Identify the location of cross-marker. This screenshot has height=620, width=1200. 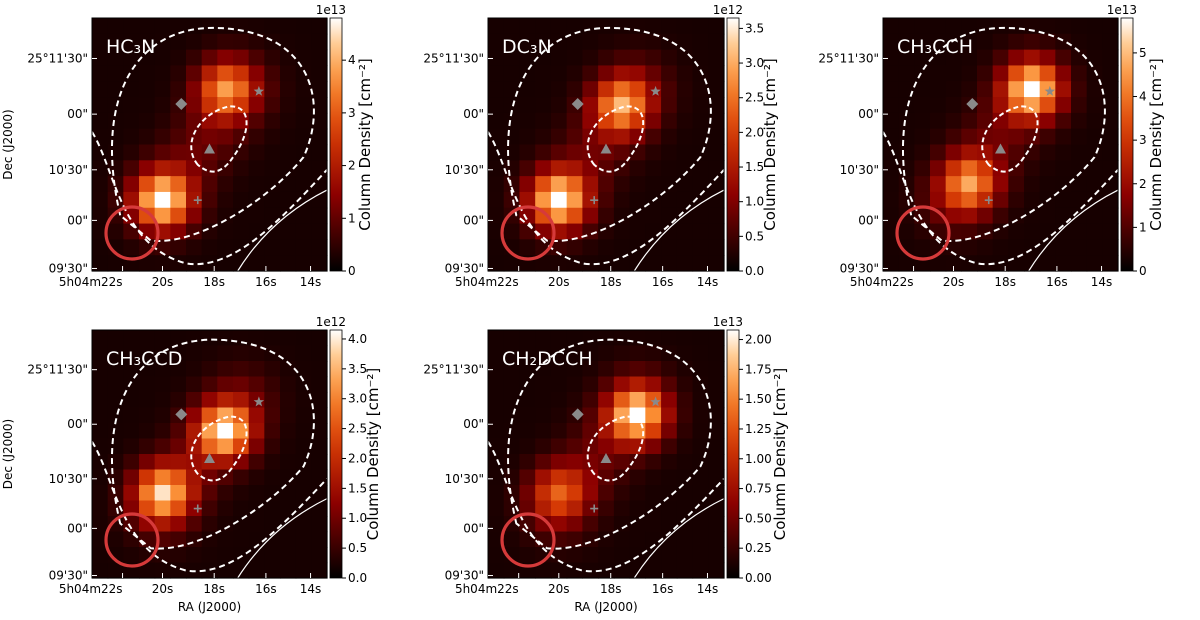
(594, 508).